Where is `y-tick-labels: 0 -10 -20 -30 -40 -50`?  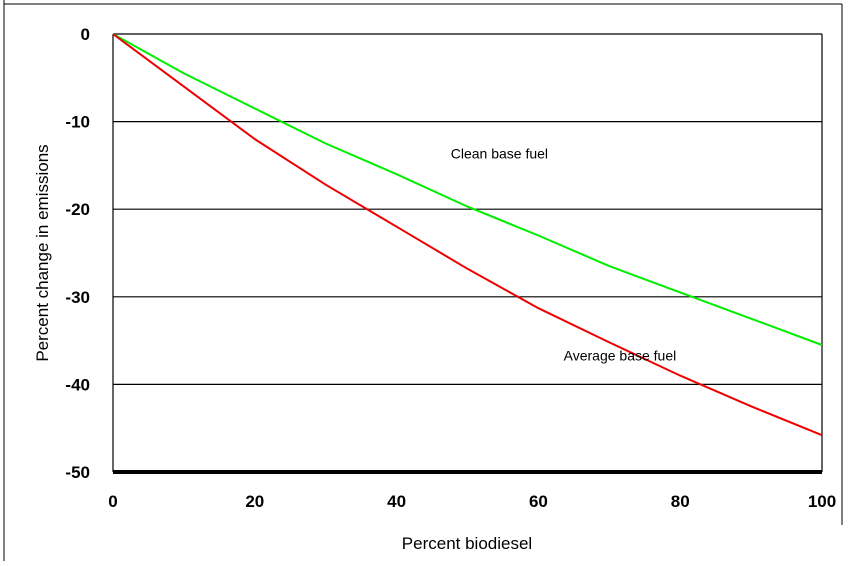 y-tick-labels: 0 -10 -20 -30 -40 -50 is located at coordinates (77, 253).